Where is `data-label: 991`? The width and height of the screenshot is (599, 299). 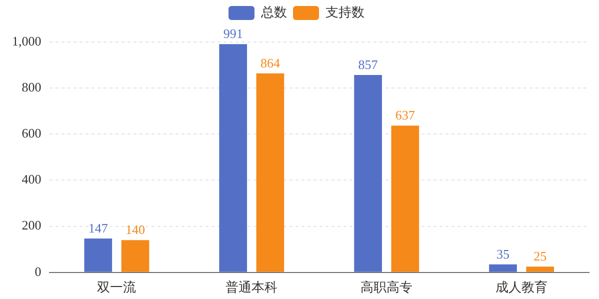
data-label: 991 is located at coordinates (233, 33).